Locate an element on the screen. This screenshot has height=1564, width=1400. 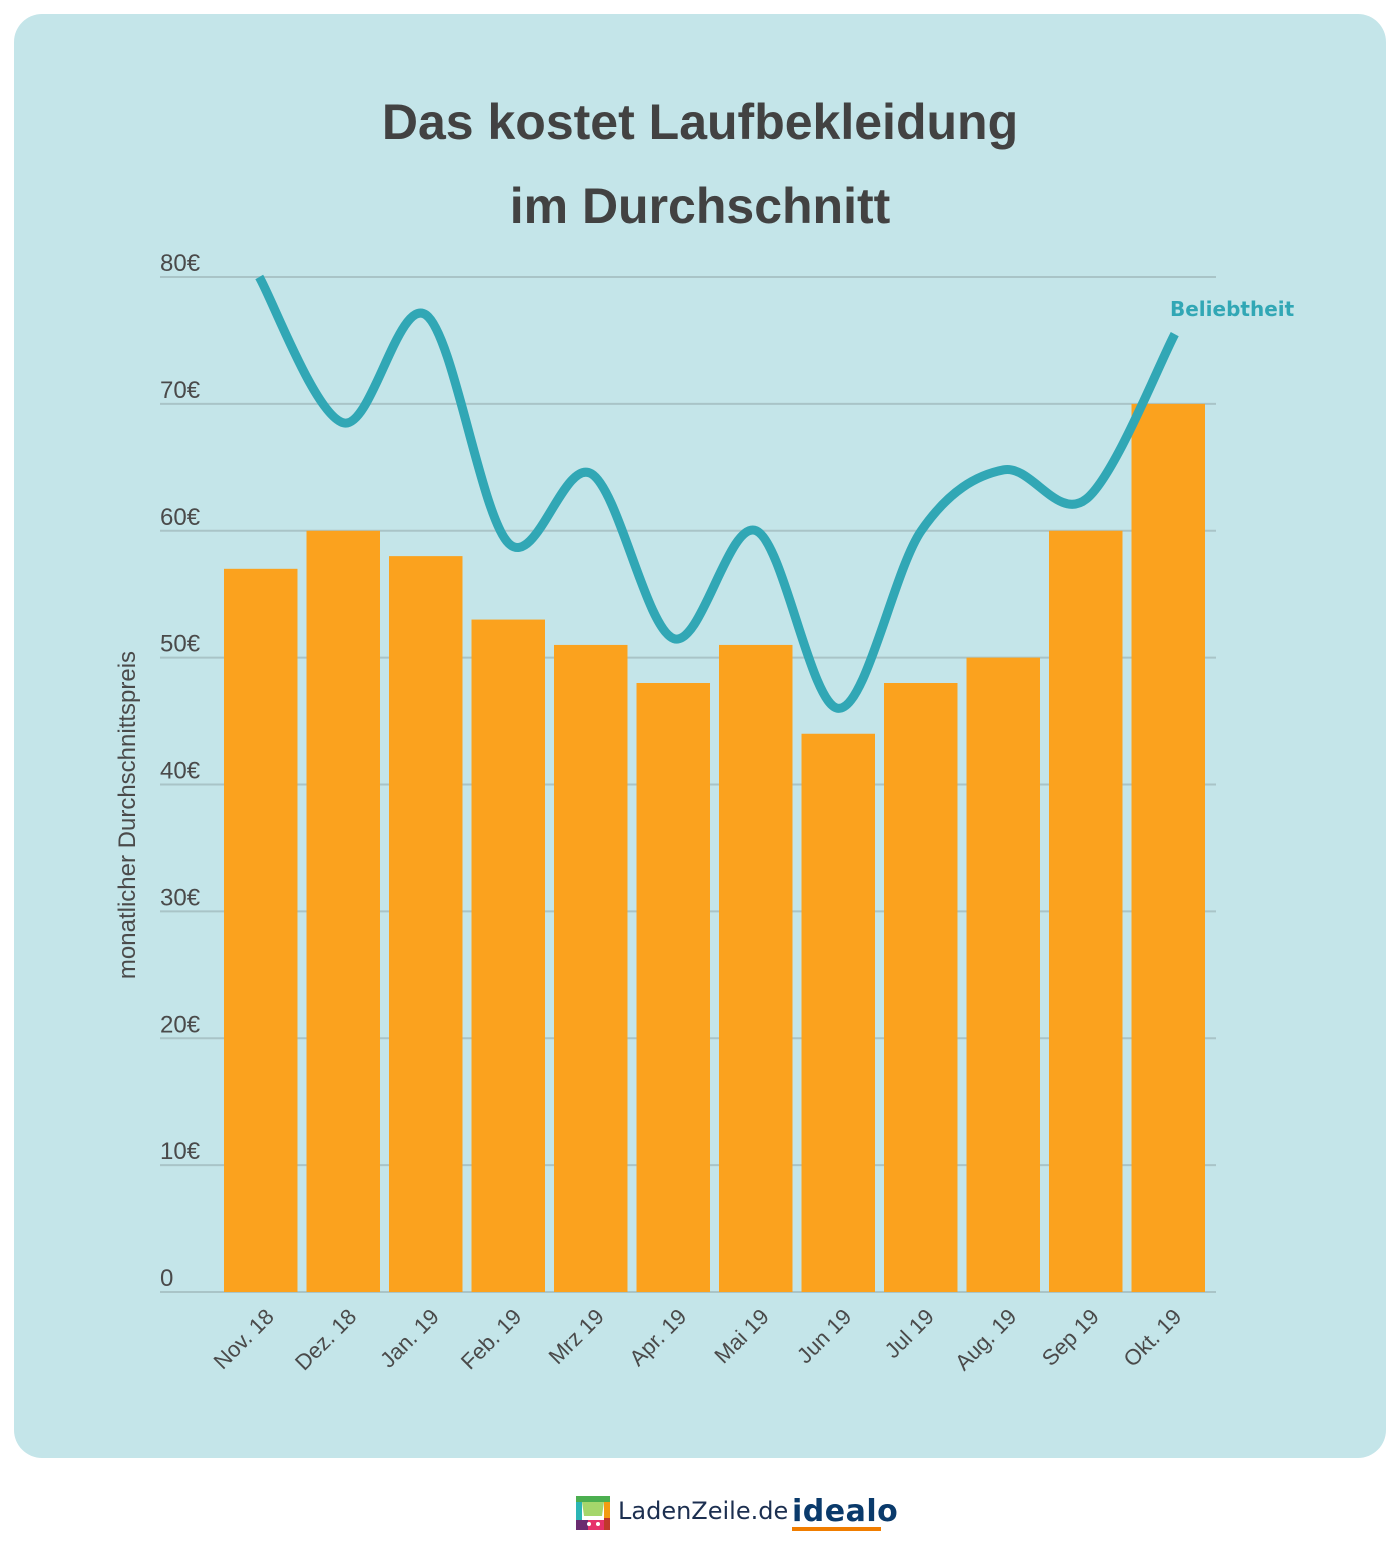
y-tick-label: 40€ is located at coordinates (180, 771).